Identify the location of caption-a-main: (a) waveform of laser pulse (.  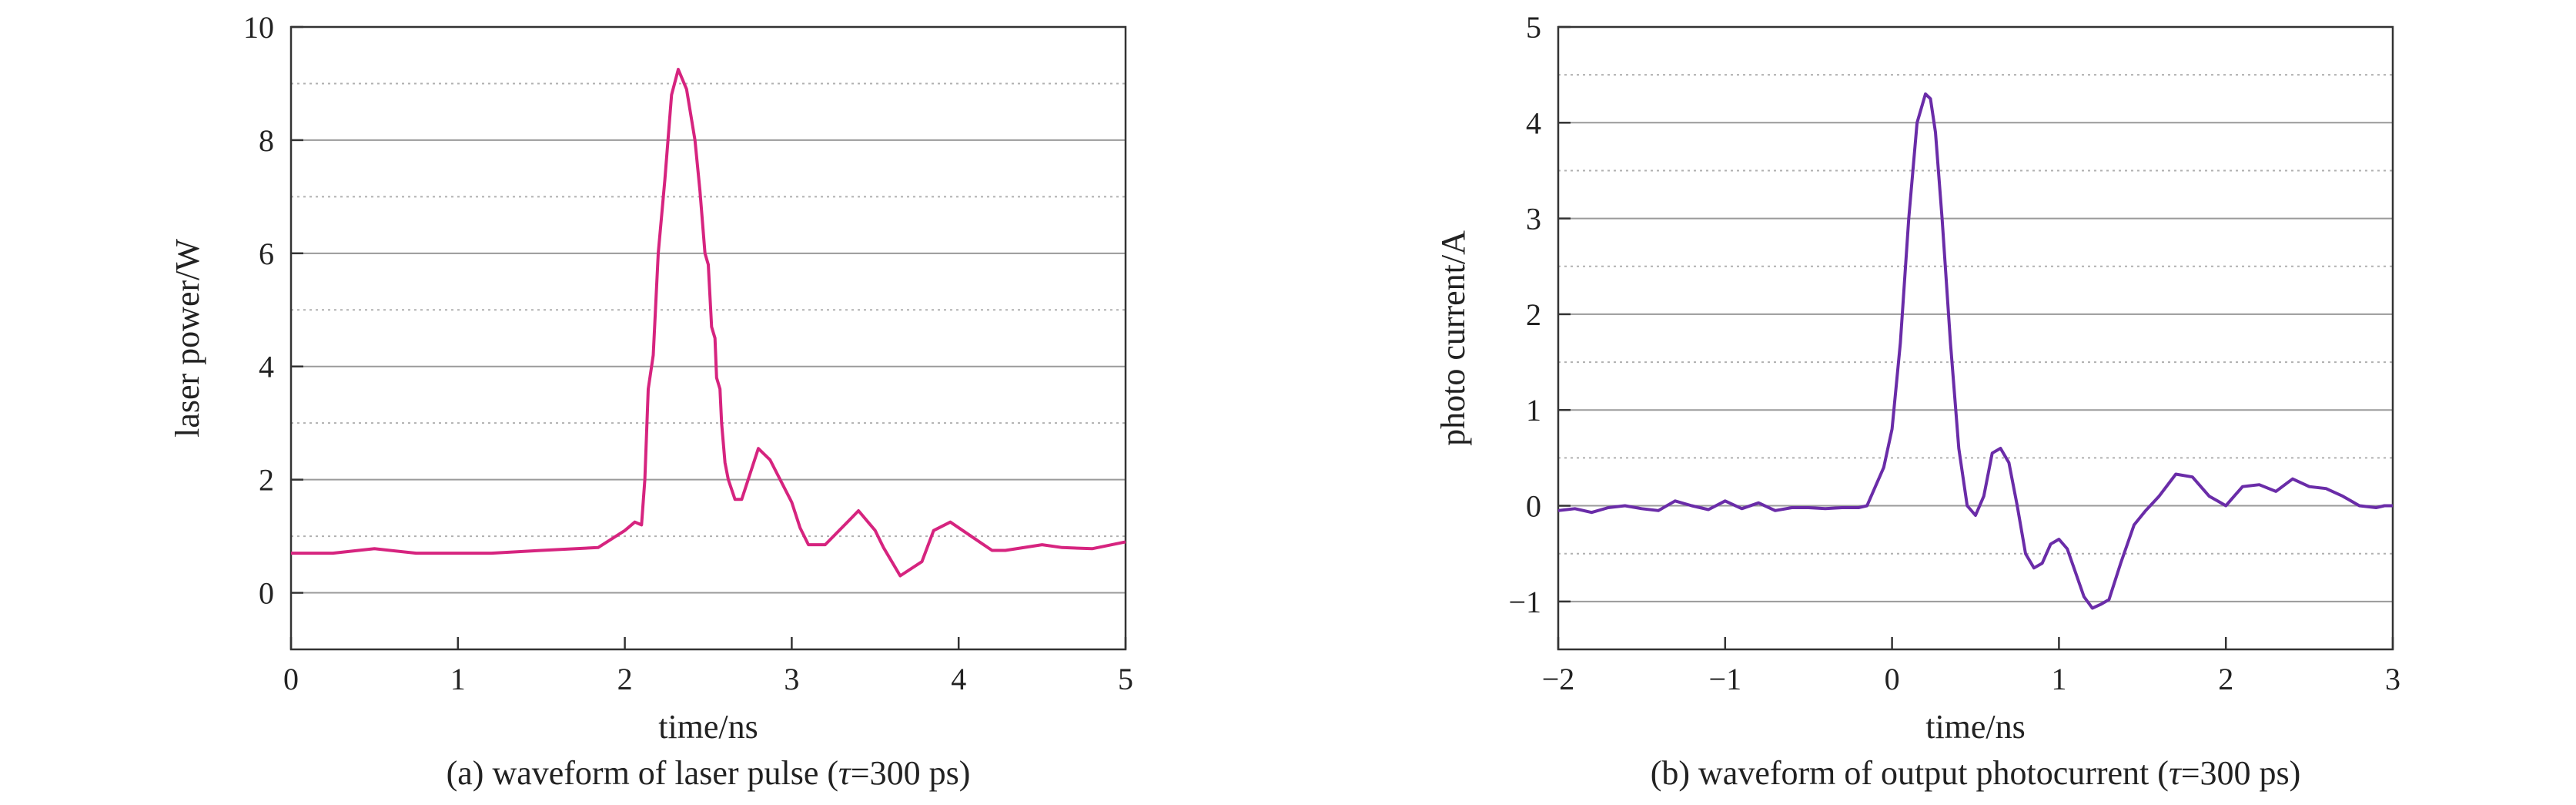
(642, 773).